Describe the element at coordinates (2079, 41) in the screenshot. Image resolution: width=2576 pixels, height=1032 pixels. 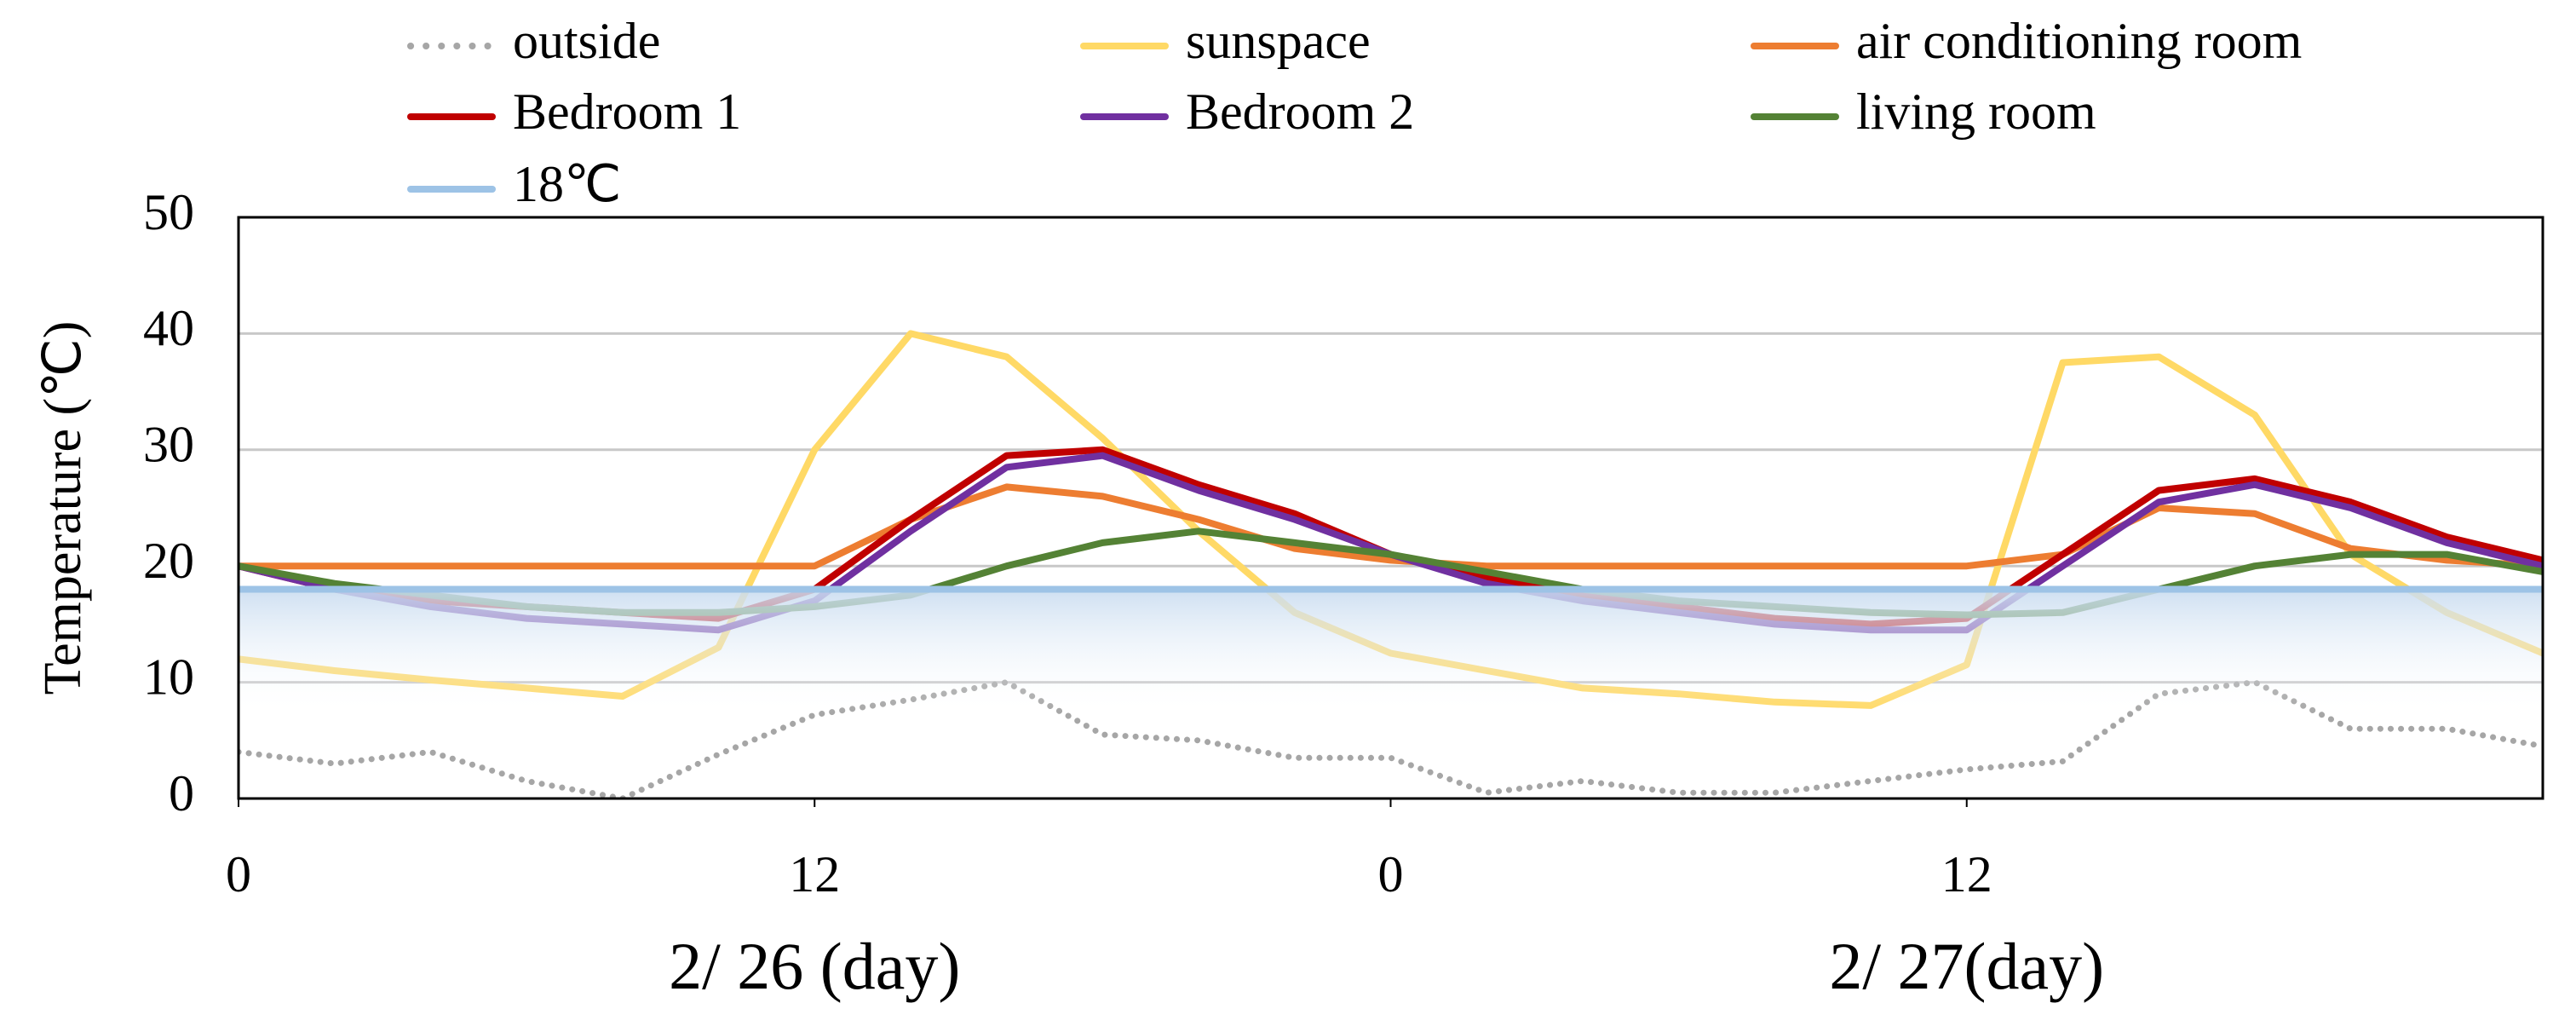
I see `legend-label: air conditioning room` at that location.